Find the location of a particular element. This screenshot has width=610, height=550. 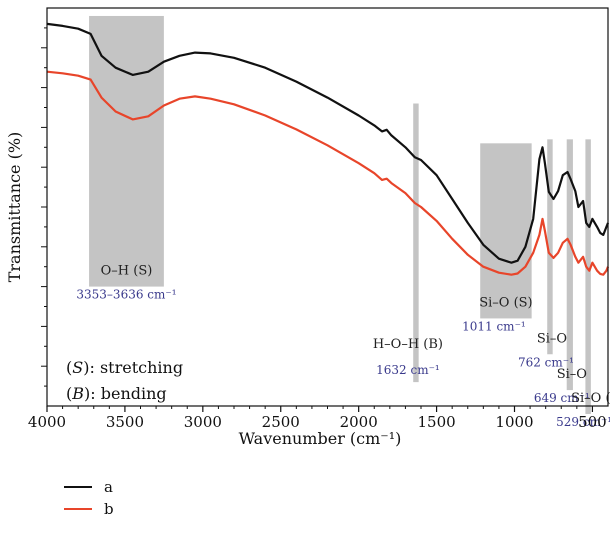

x-tick-label-0: 4000 is located at coordinates (47, 422).